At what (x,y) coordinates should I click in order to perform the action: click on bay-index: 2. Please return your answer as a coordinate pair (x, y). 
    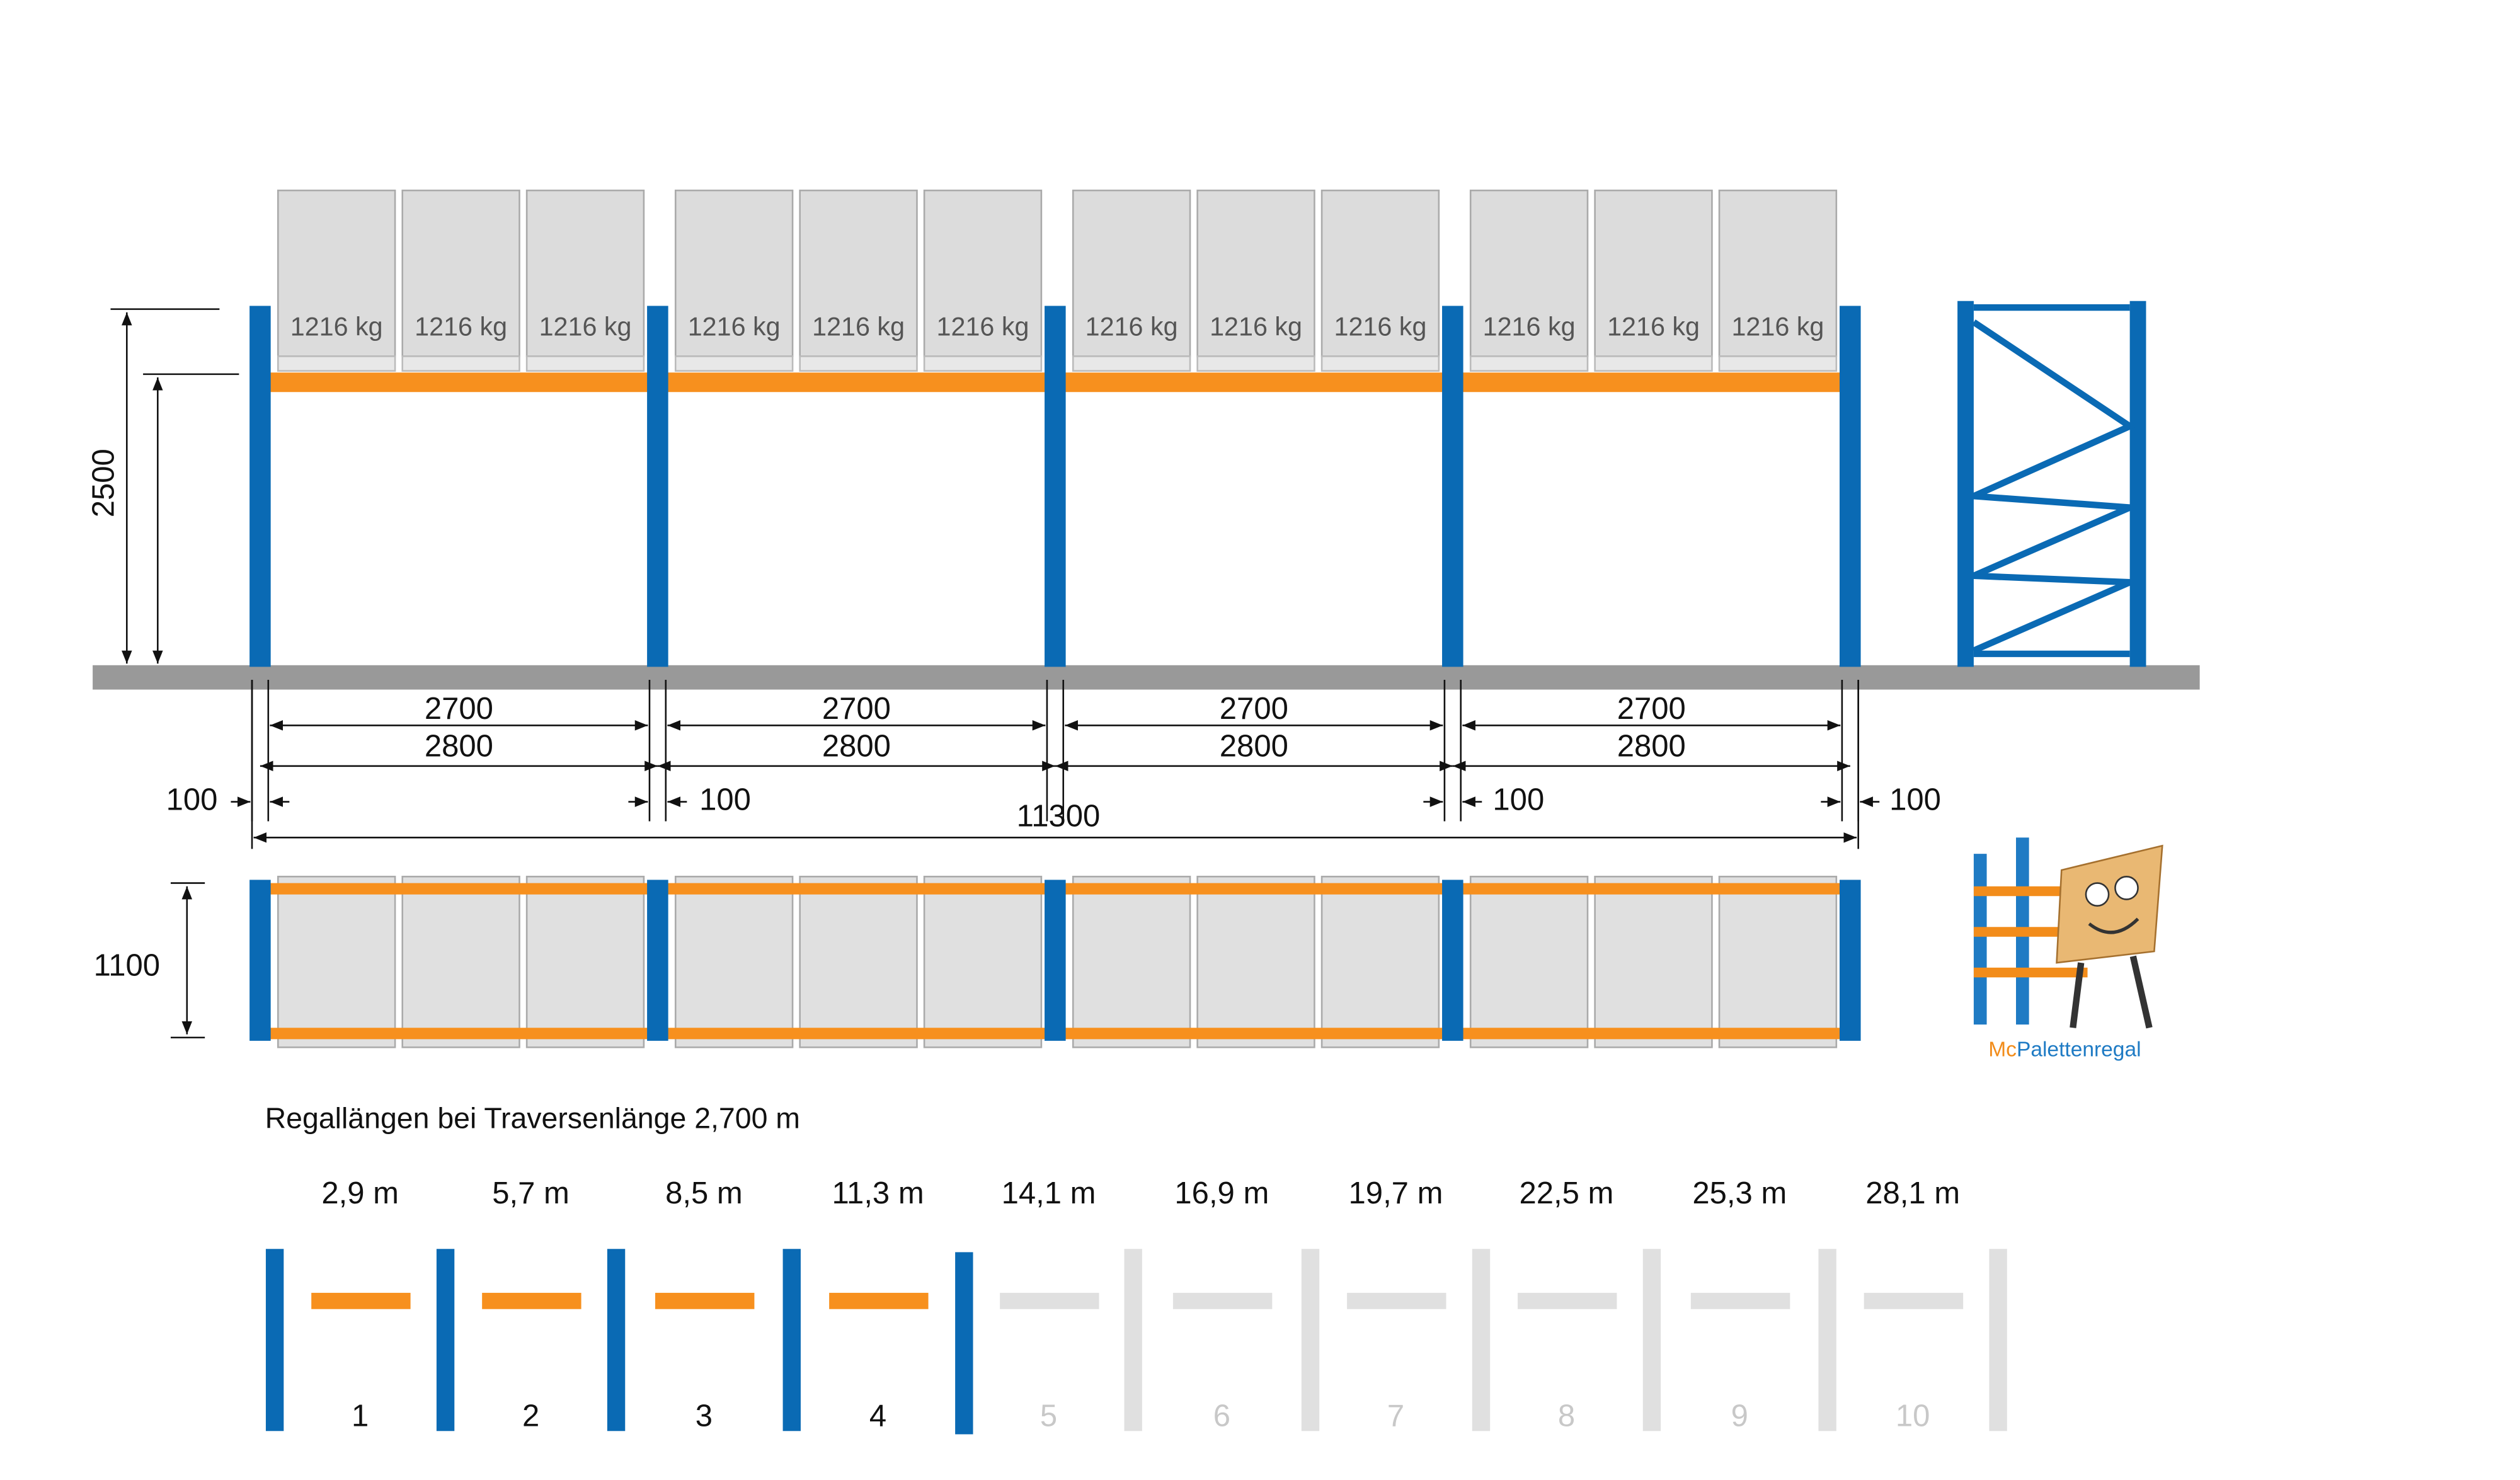
    Looking at the image, I should click on (530, 1416).